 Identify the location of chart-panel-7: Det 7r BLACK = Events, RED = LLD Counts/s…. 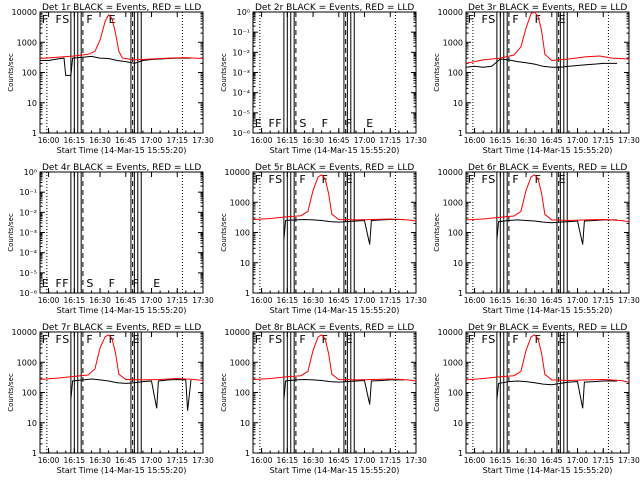
(110, 399).